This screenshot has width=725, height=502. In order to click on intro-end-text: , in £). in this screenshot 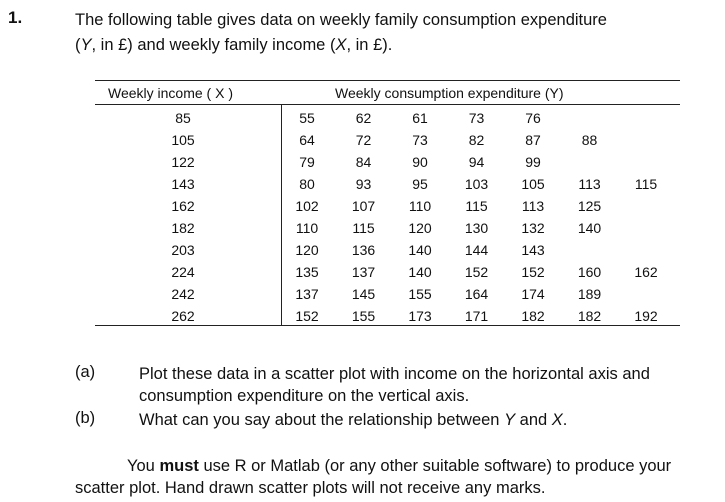, I will do `click(369, 45)`.